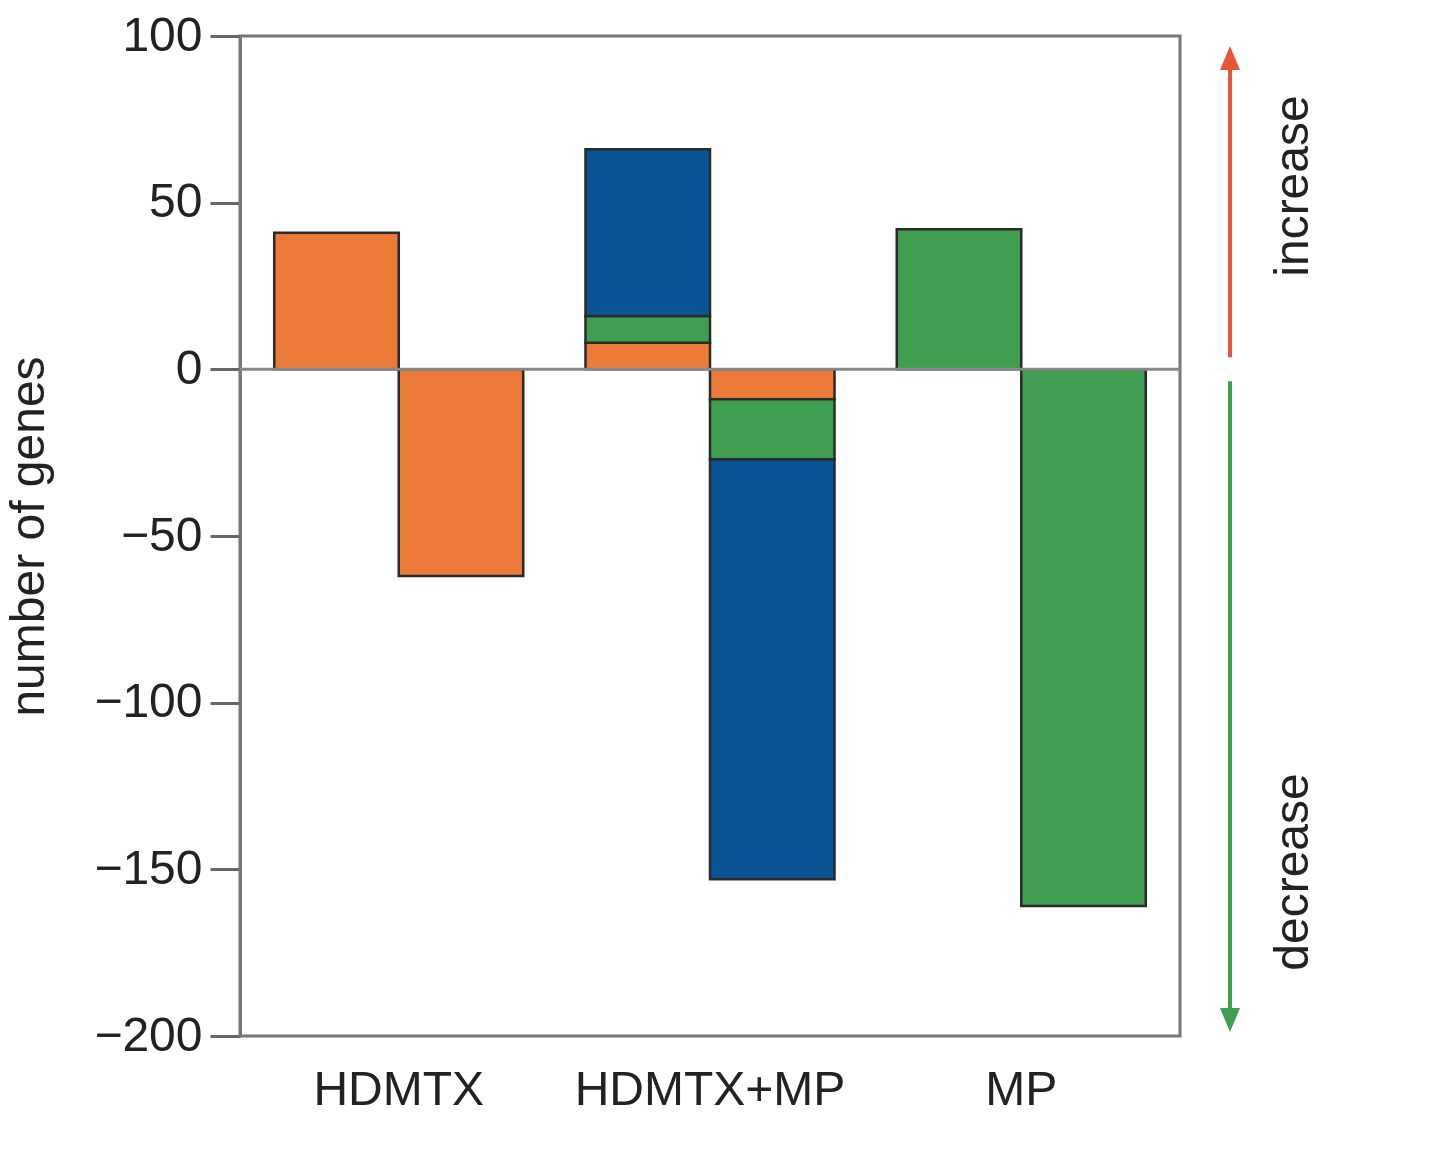 The image size is (1438, 1172). Describe the element at coordinates (189, 367) in the screenshot. I see `y-tick-label: 0` at that location.